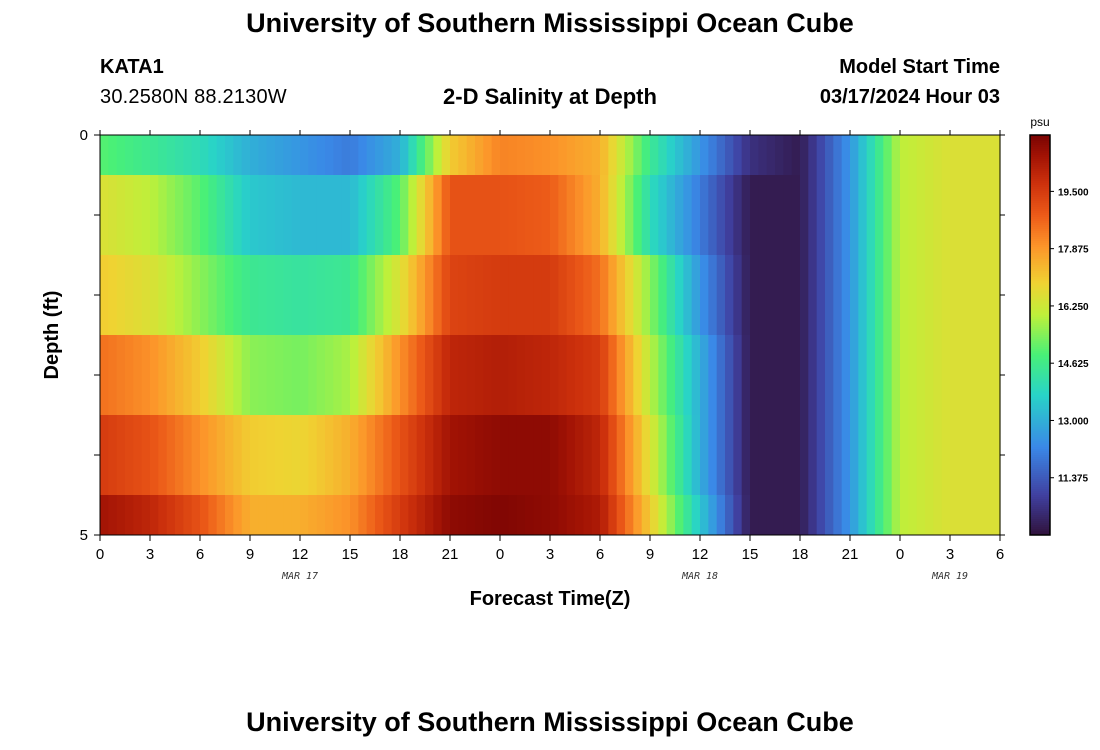 The width and height of the screenshot is (1100, 750). I want to click on x-tick-label: 15, so click(350, 554).